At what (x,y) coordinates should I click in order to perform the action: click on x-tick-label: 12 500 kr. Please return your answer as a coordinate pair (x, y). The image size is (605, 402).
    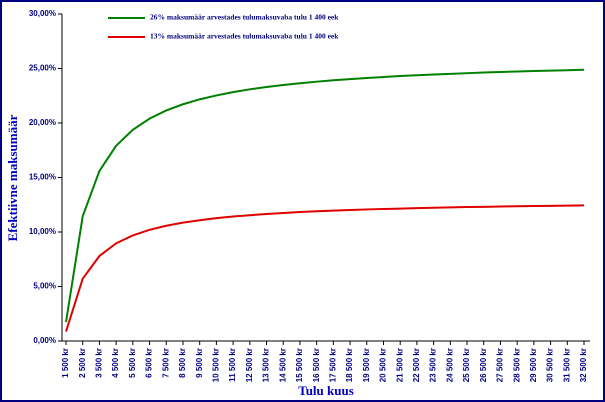
    Looking at the image, I should click on (249, 365).